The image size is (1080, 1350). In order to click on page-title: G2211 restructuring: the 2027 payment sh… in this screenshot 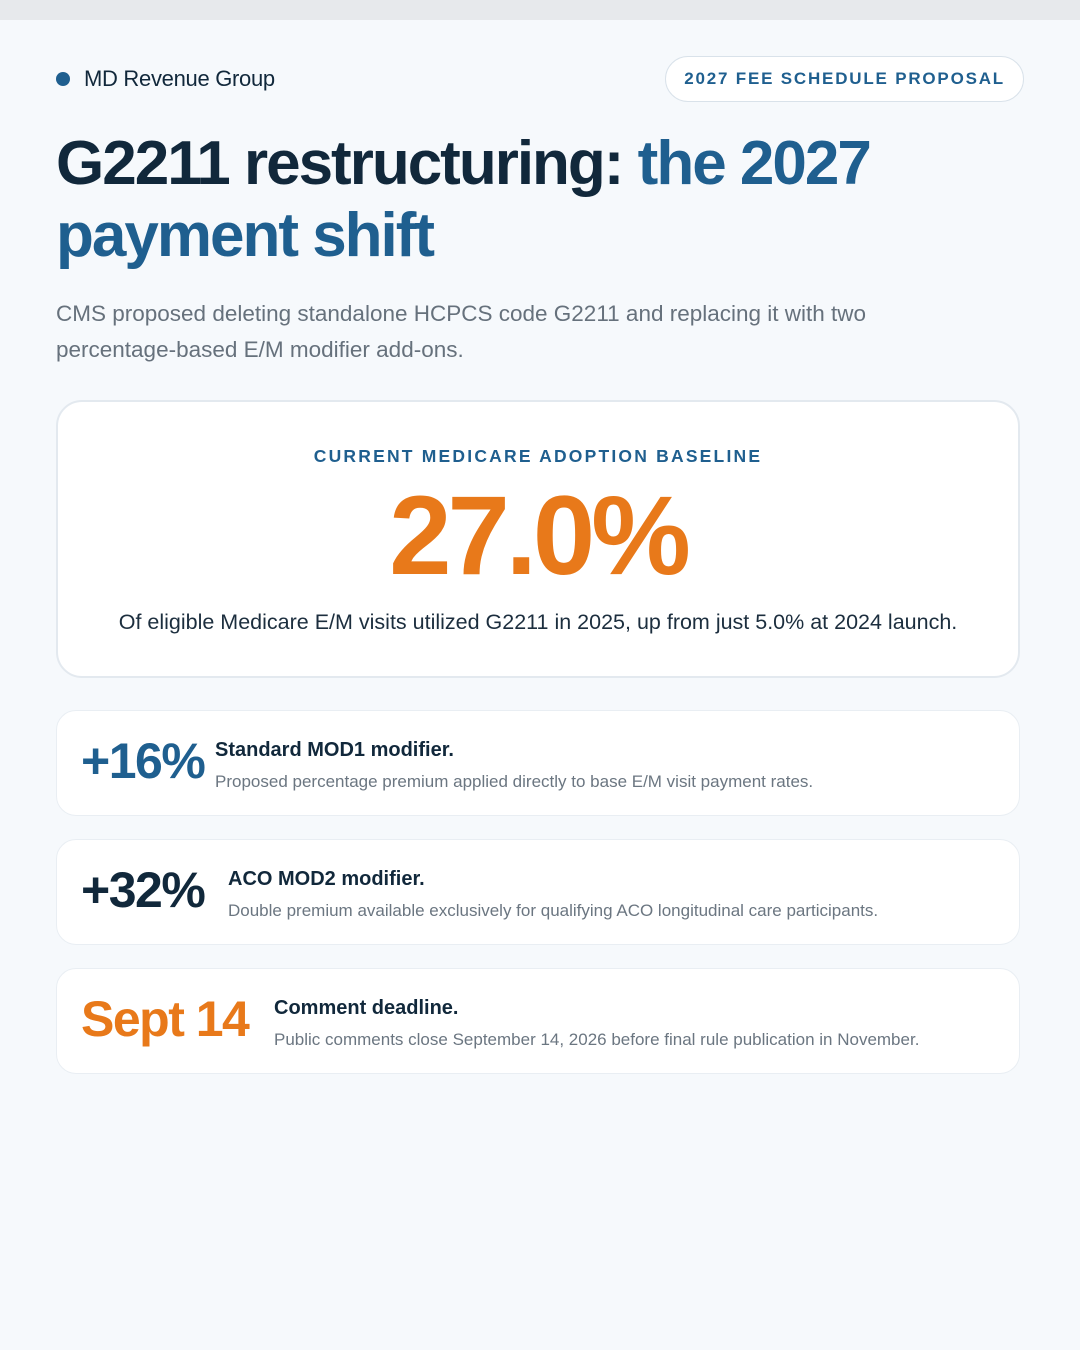, I will do `click(526, 200)`.